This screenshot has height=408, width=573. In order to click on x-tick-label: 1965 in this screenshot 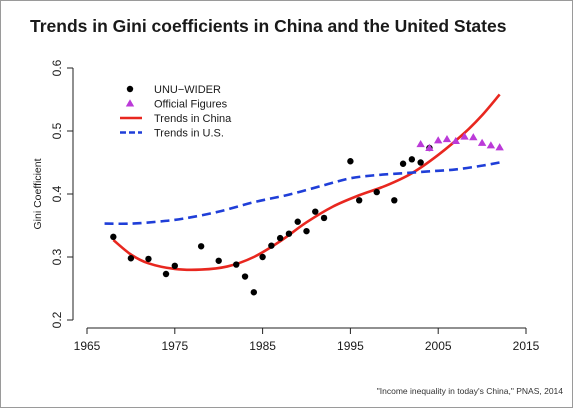, I will do `click(87, 346)`.